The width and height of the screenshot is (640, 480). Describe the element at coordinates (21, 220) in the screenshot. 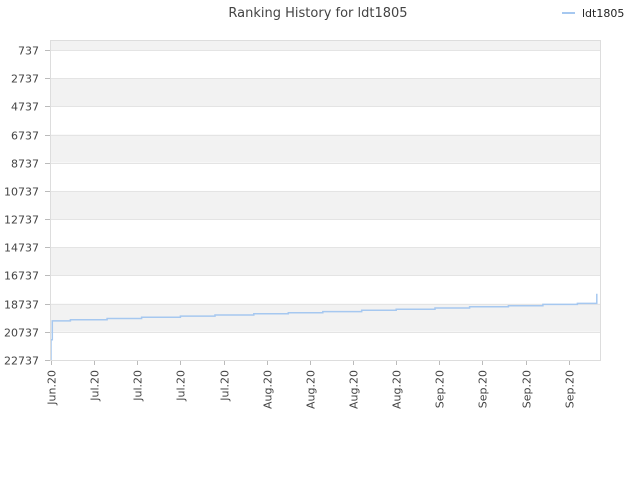

I see `y-tick-label: 12737` at that location.